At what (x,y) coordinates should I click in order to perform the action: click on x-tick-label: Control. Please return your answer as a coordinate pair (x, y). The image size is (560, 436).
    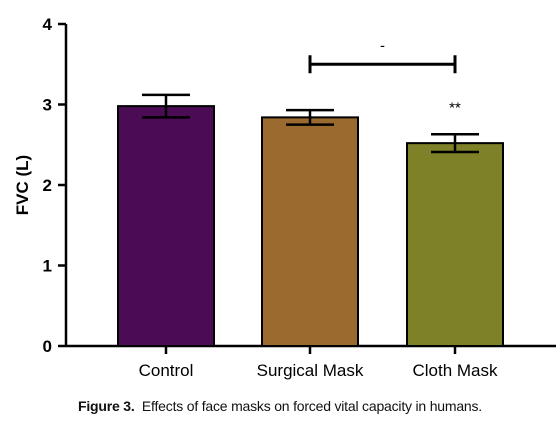
    Looking at the image, I should click on (166, 370).